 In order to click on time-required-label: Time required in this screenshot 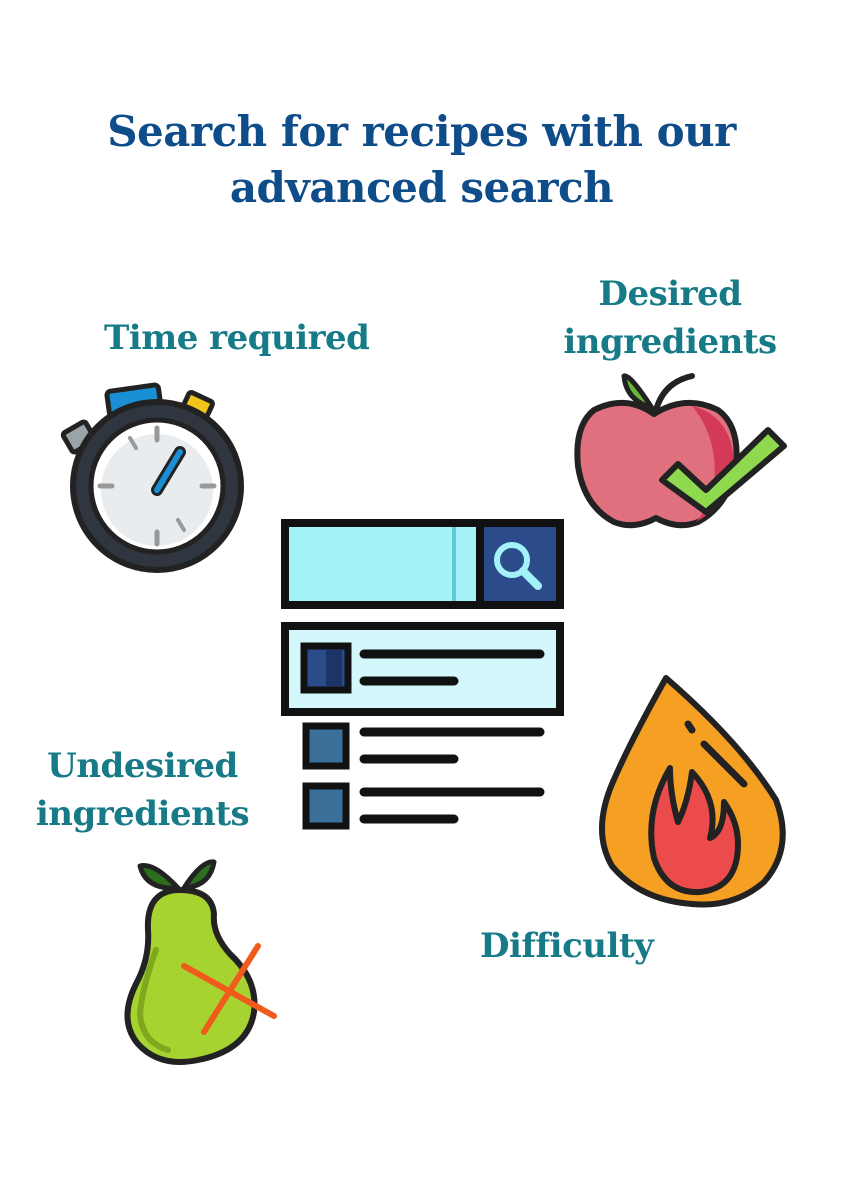, I will do `click(237, 338)`.